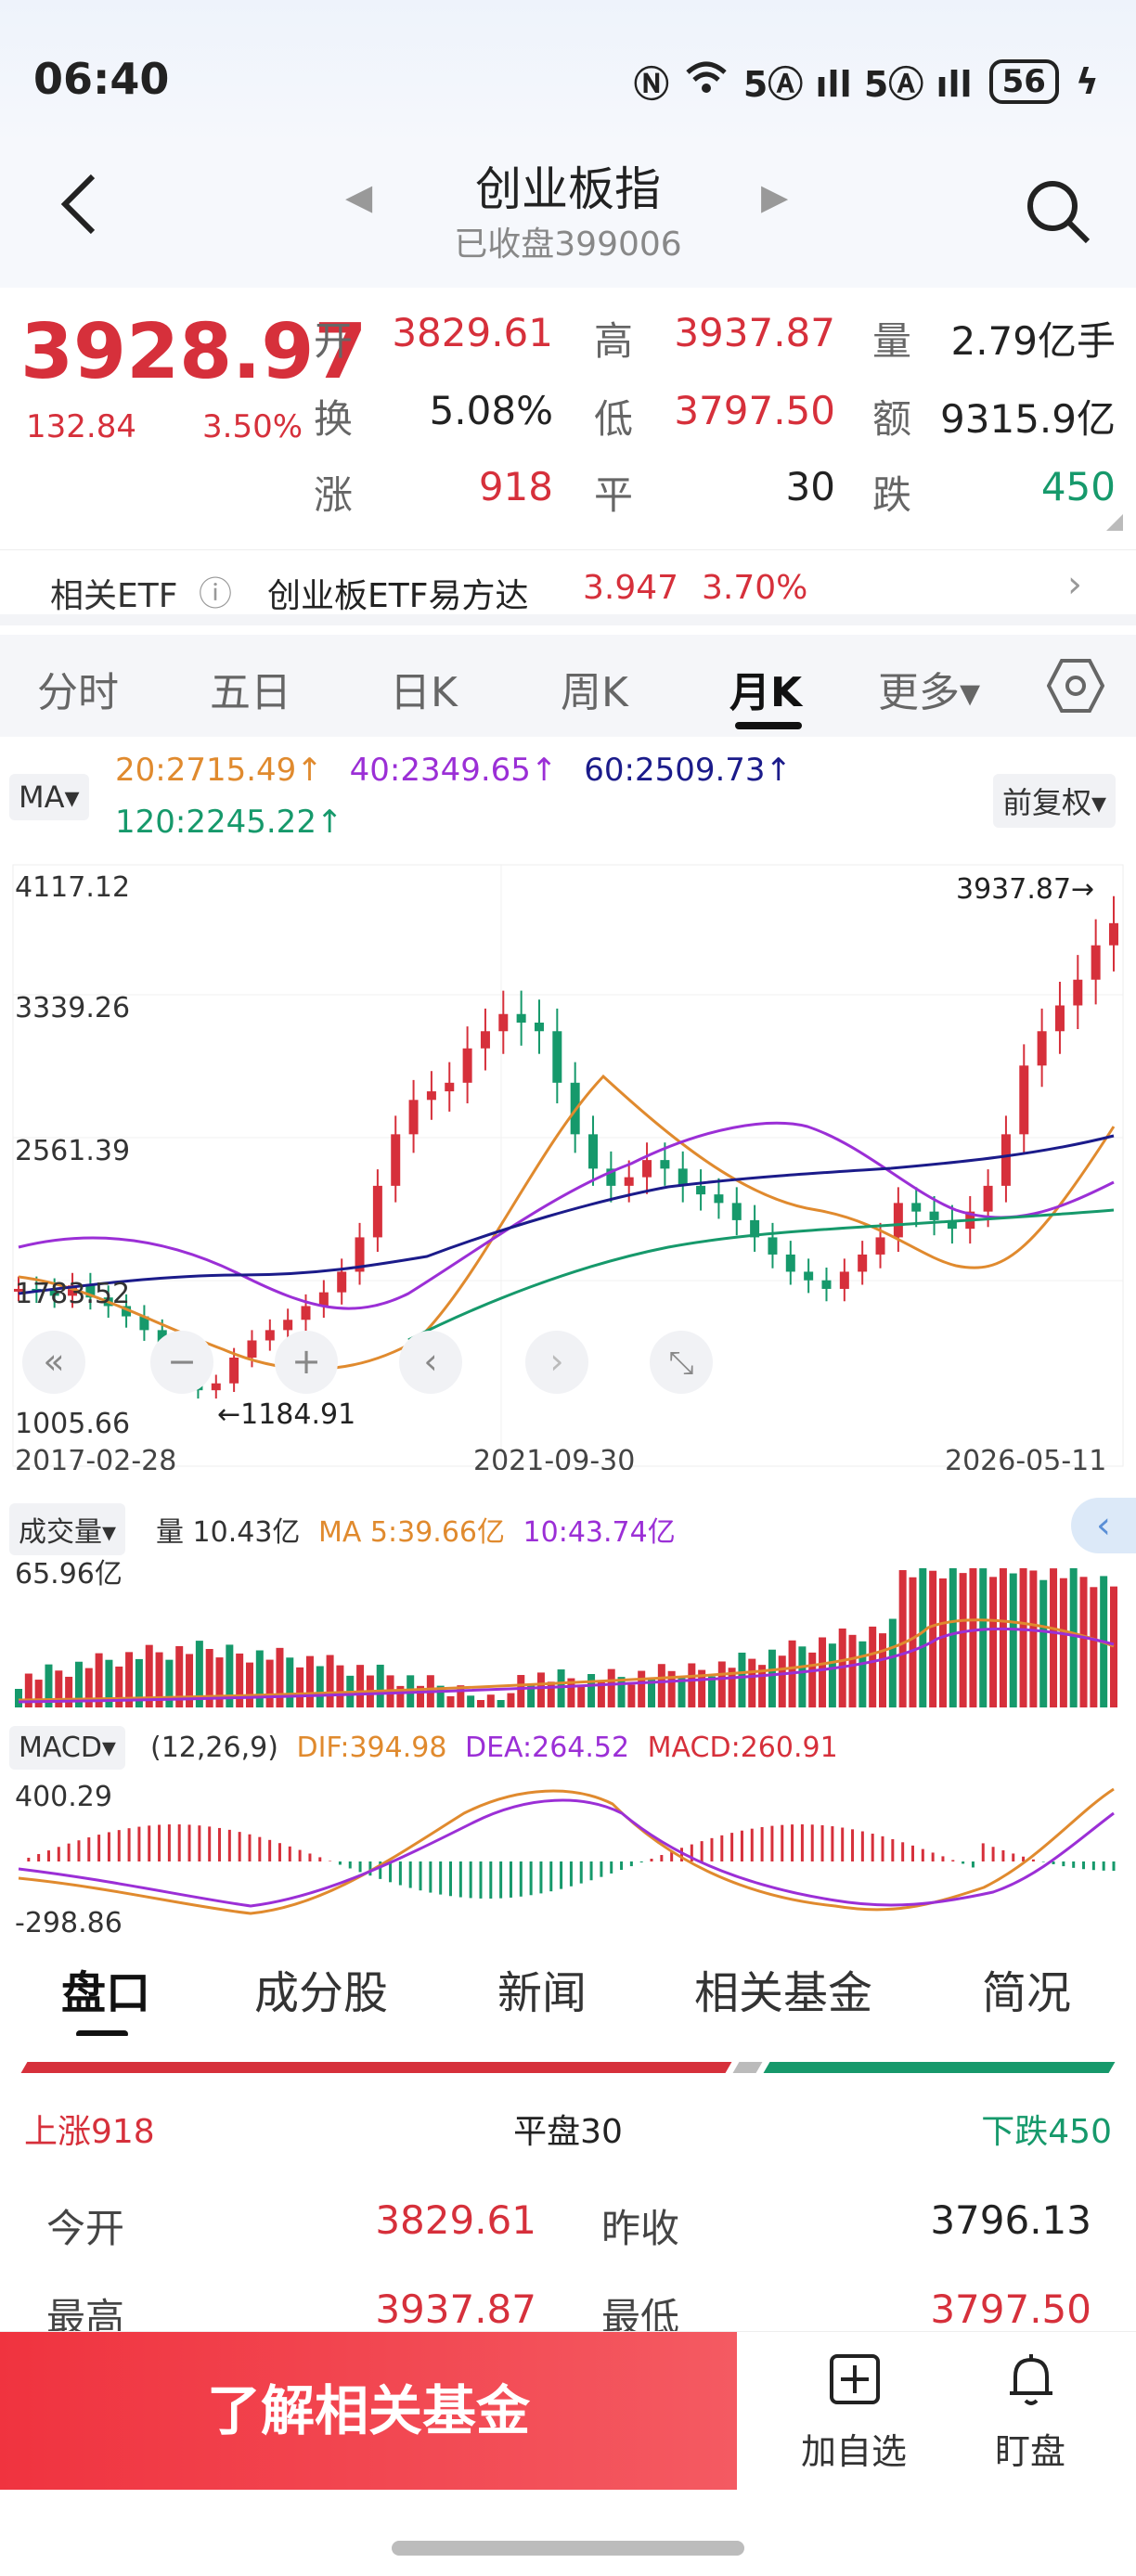 The width and height of the screenshot is (1136, 2576). I want to click on macd-chart: 400.29 -298.86, so click(568, 1855).